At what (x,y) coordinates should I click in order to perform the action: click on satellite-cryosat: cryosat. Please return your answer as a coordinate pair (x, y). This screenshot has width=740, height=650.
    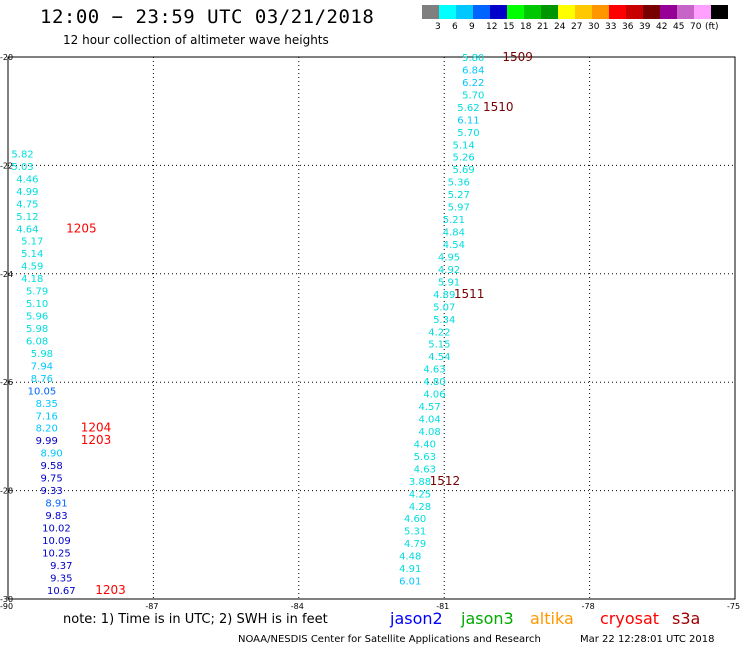
    Looking at the image, I should click on (630, 618).